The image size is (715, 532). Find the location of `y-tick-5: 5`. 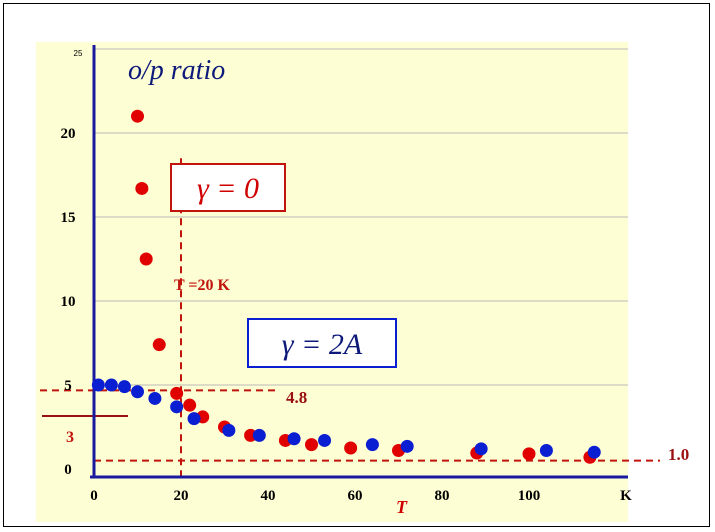

y-tick-5: 5 is located at coordinates (68, 386).